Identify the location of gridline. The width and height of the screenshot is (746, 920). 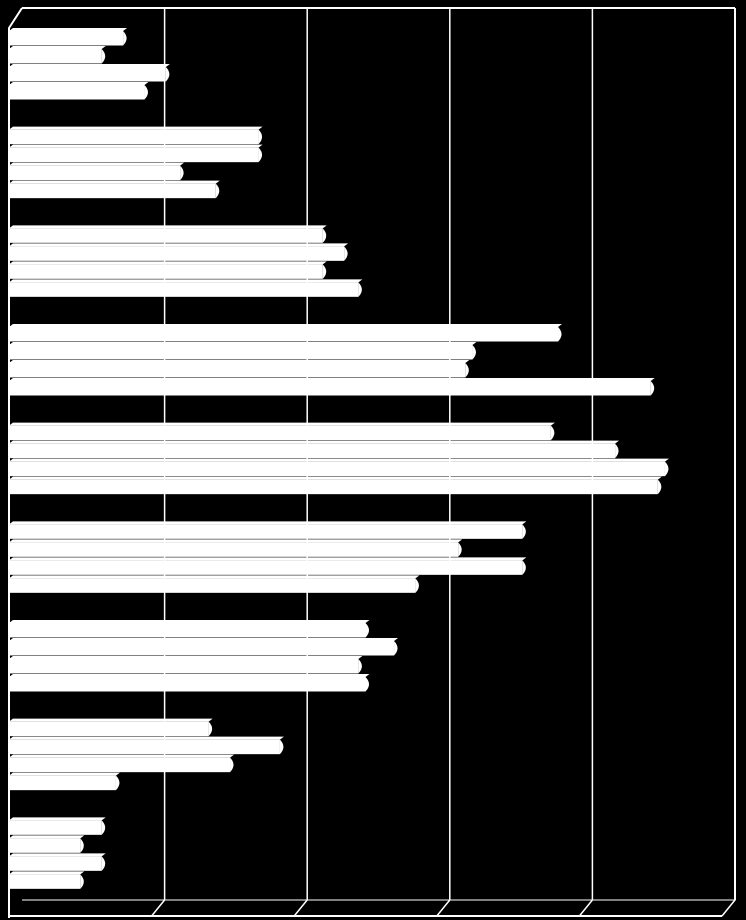
(728, 462).